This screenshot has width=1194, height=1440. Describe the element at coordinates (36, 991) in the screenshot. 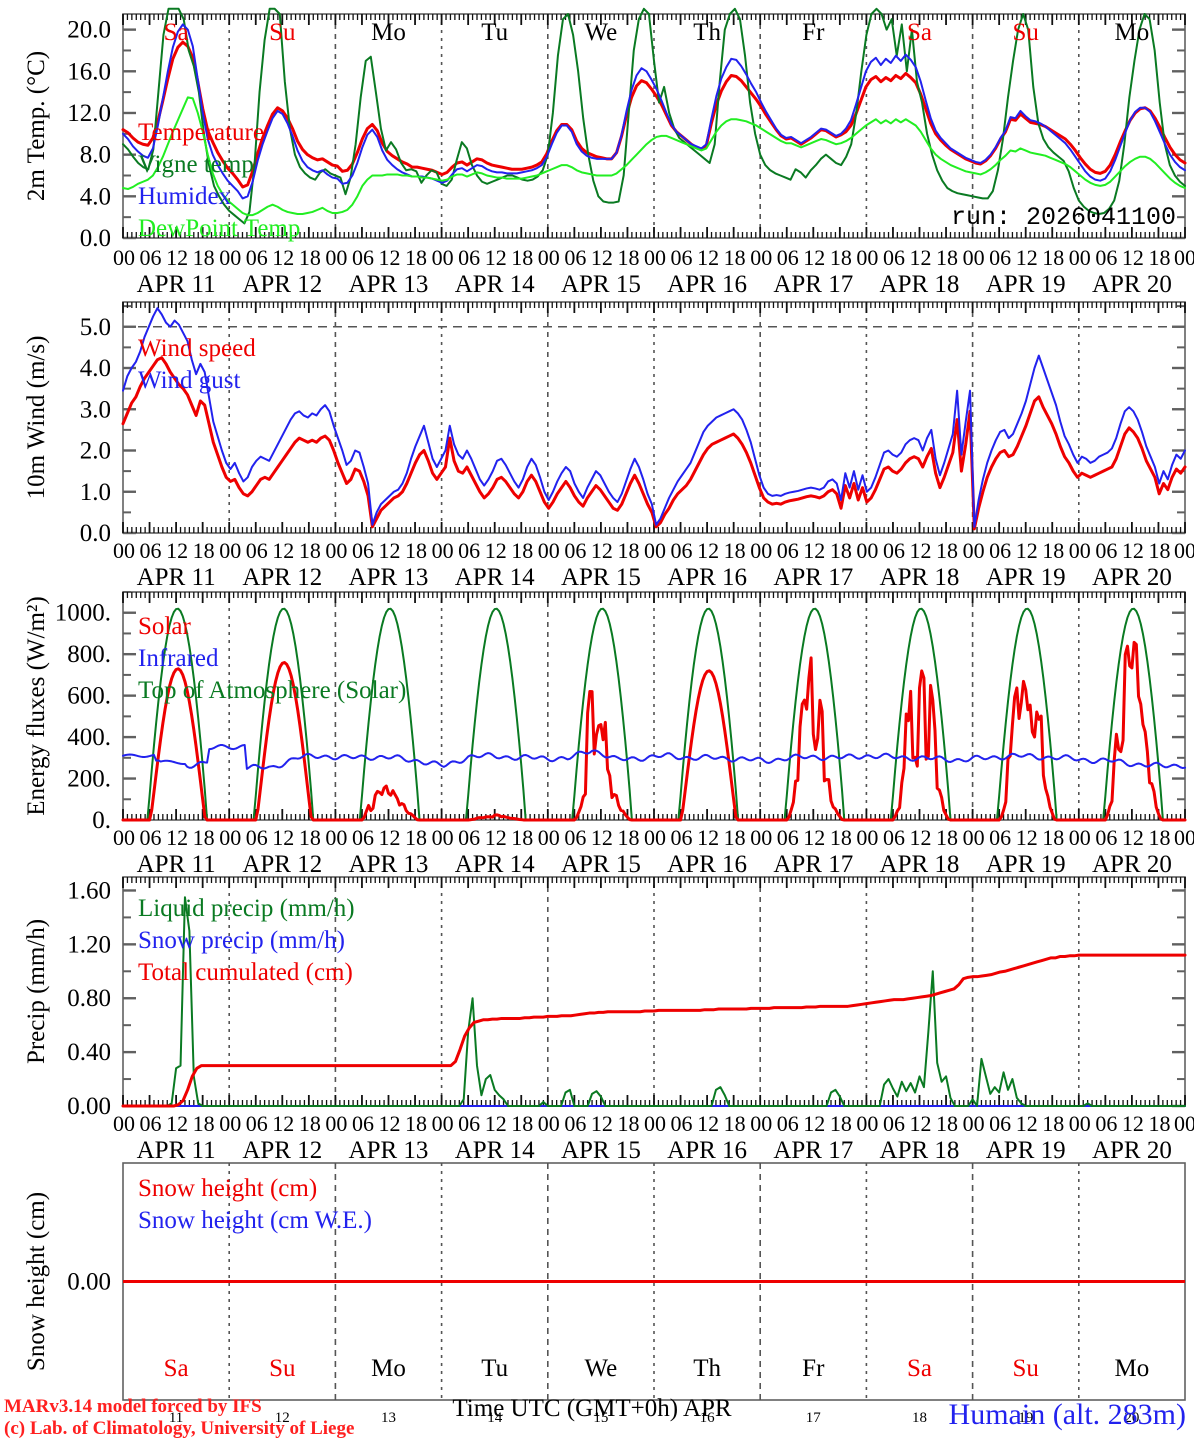

I see `precip-yaxis-title: Precip (mm/h)` at that location.